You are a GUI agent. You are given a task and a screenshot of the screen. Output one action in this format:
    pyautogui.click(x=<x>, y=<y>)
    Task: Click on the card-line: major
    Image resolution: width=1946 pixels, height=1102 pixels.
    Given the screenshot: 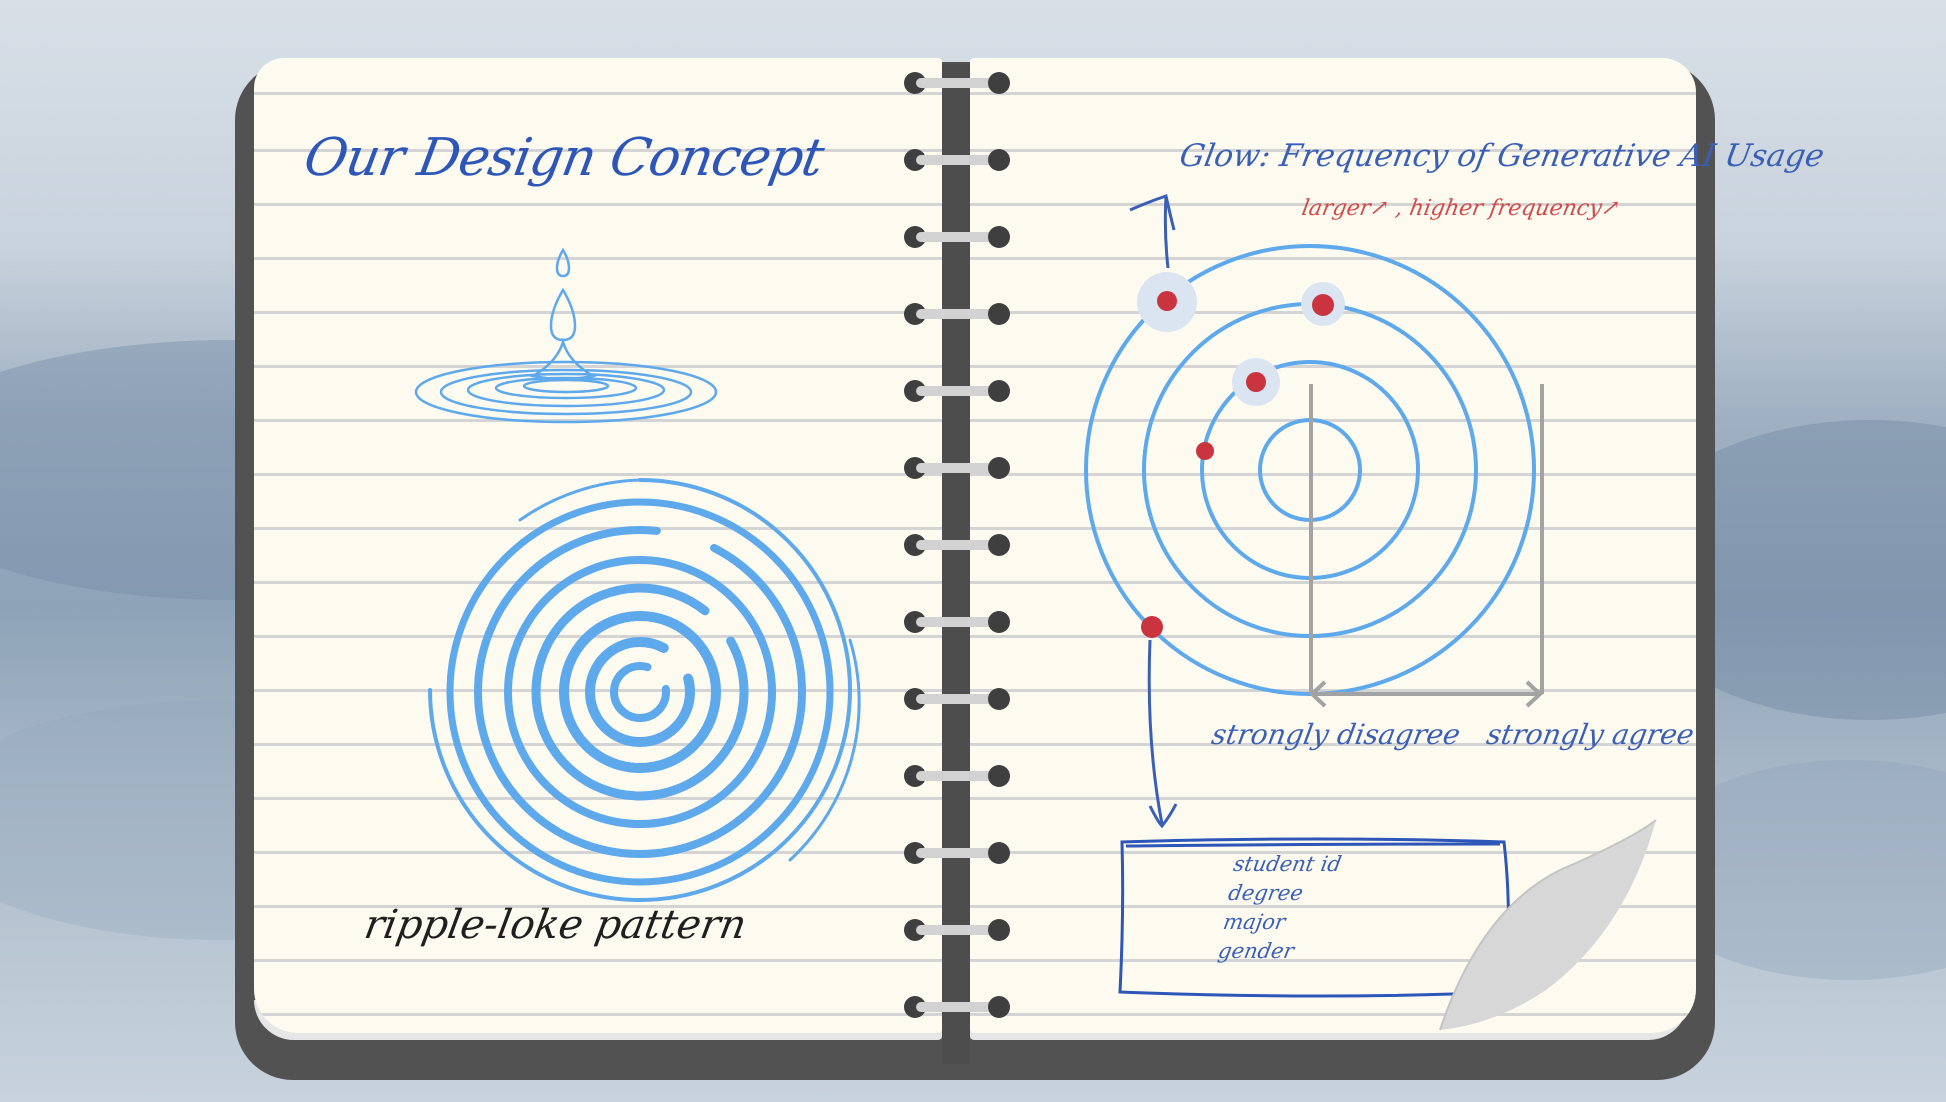 What is the action you would take?
    pyautogui.click(x=1254, y=922)
    